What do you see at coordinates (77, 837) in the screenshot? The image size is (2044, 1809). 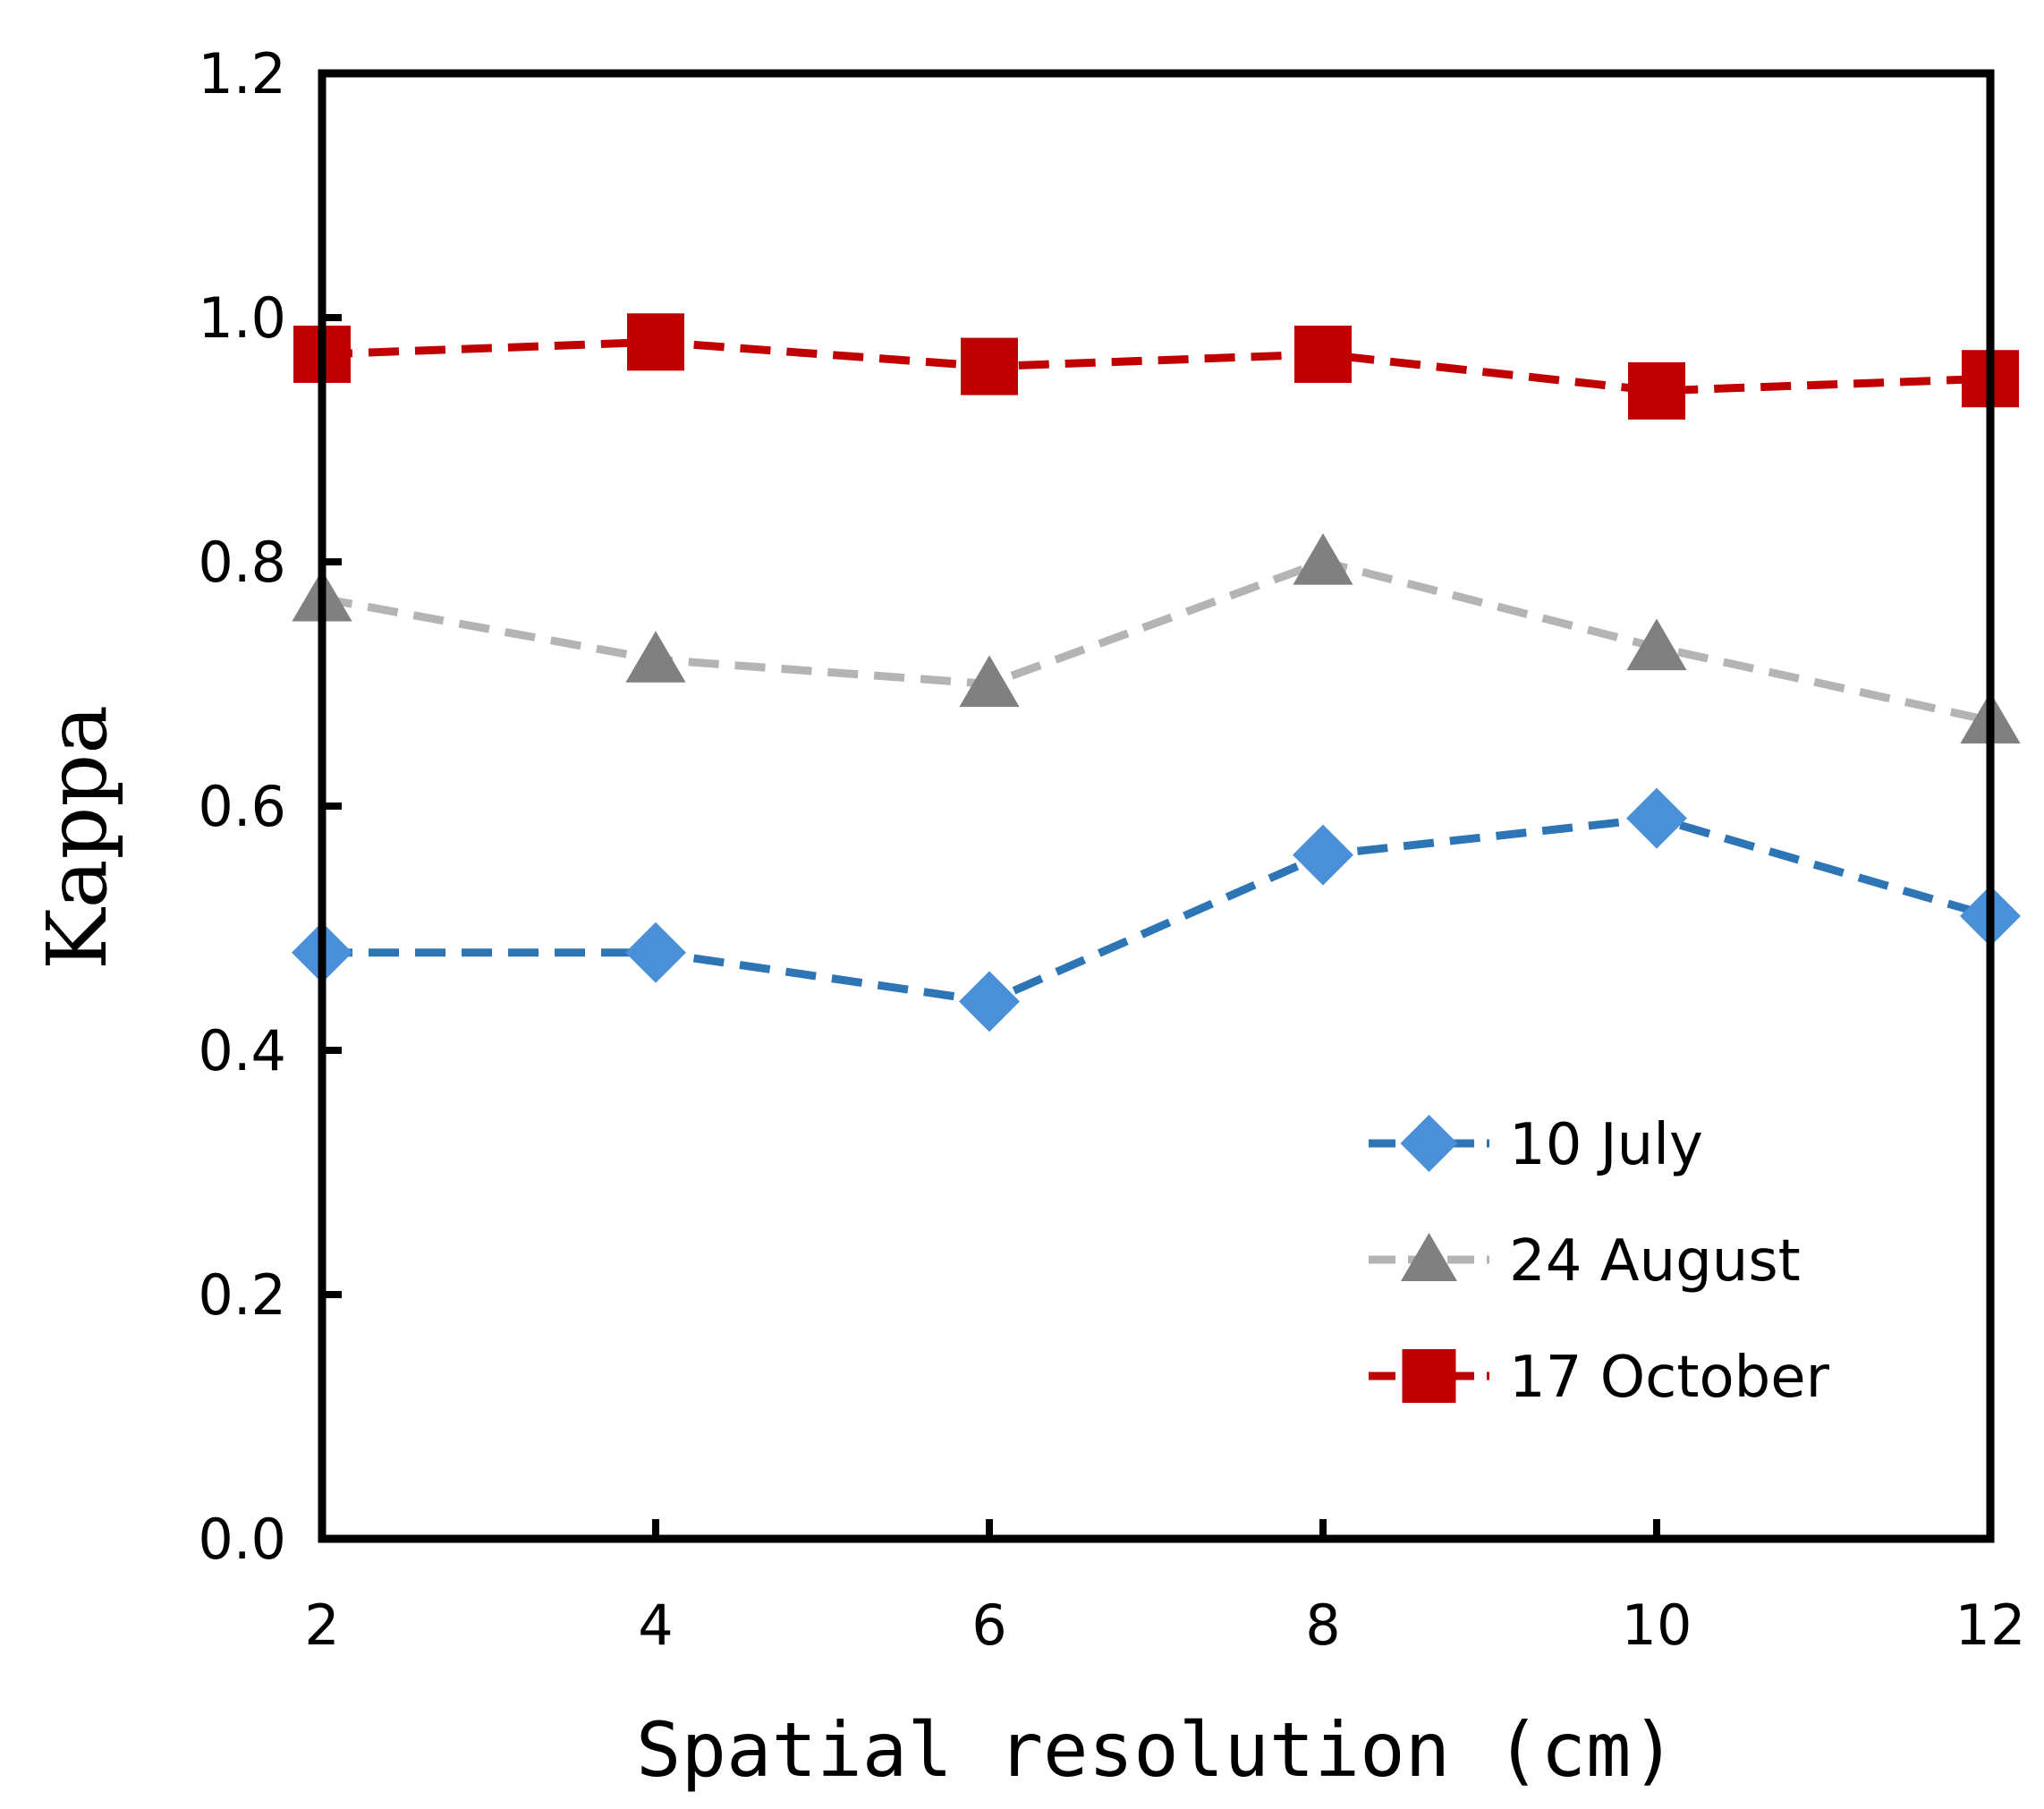 I see `y-axis-title: Kappa` at bounding box center [77, 837].